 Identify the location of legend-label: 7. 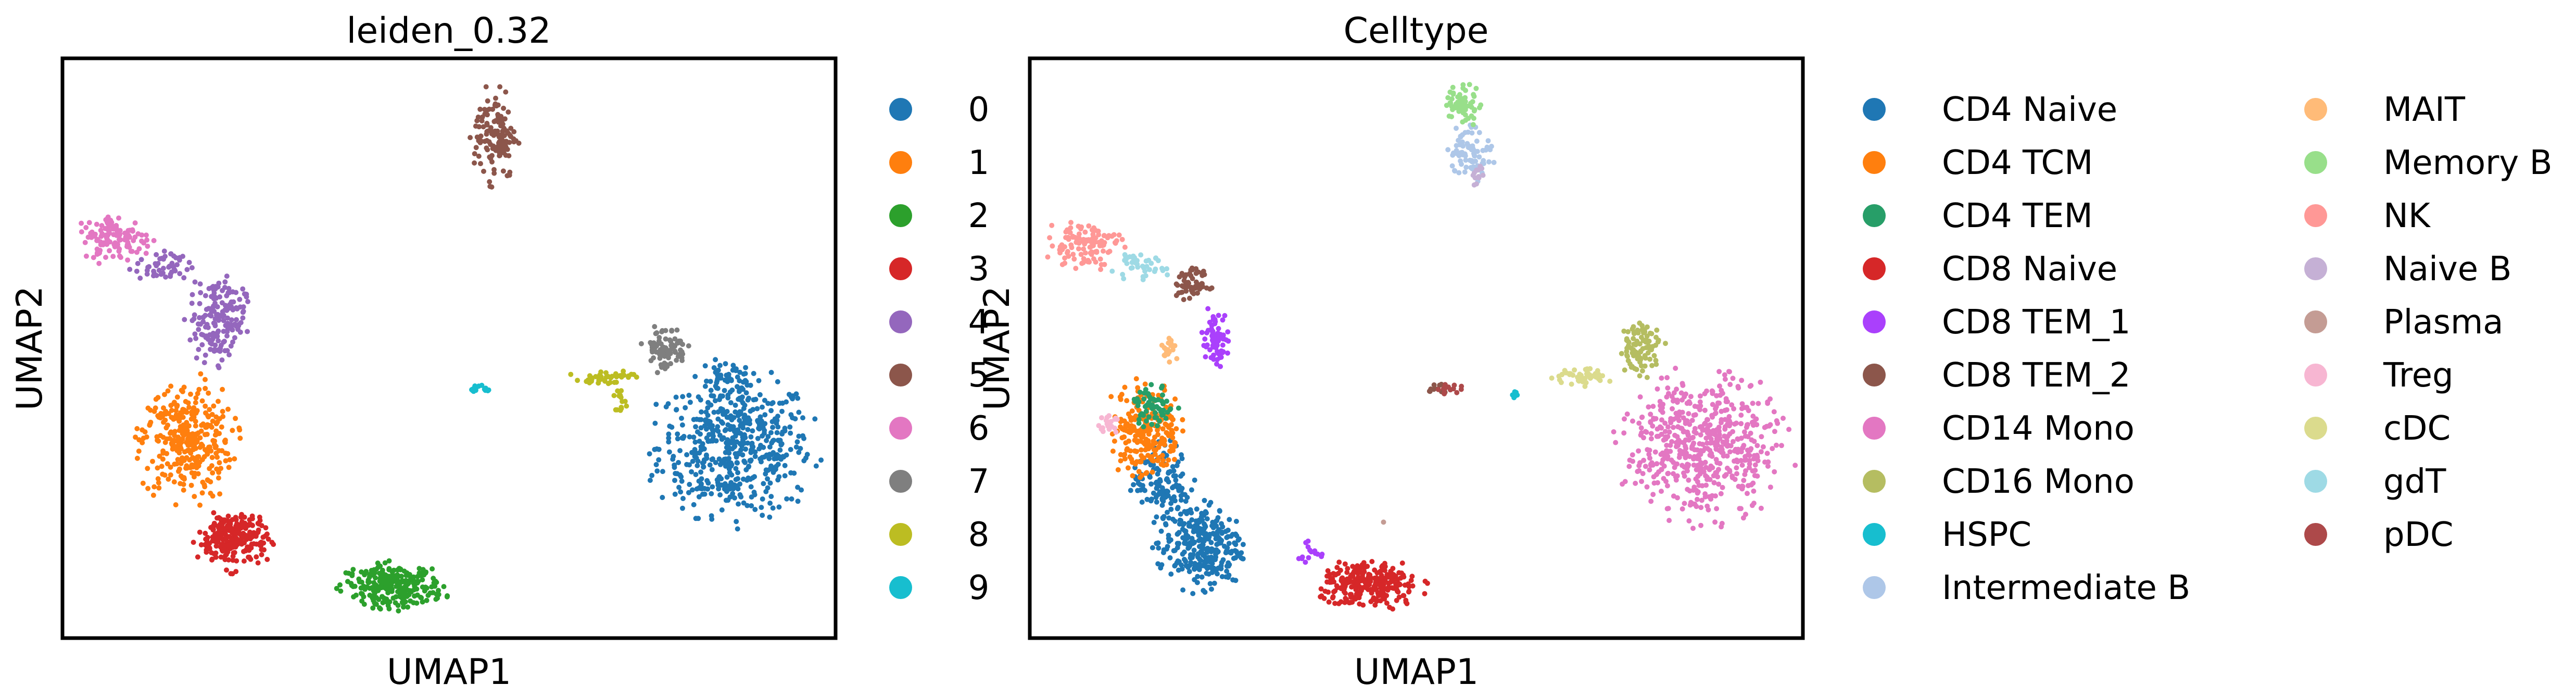
(979, 482).